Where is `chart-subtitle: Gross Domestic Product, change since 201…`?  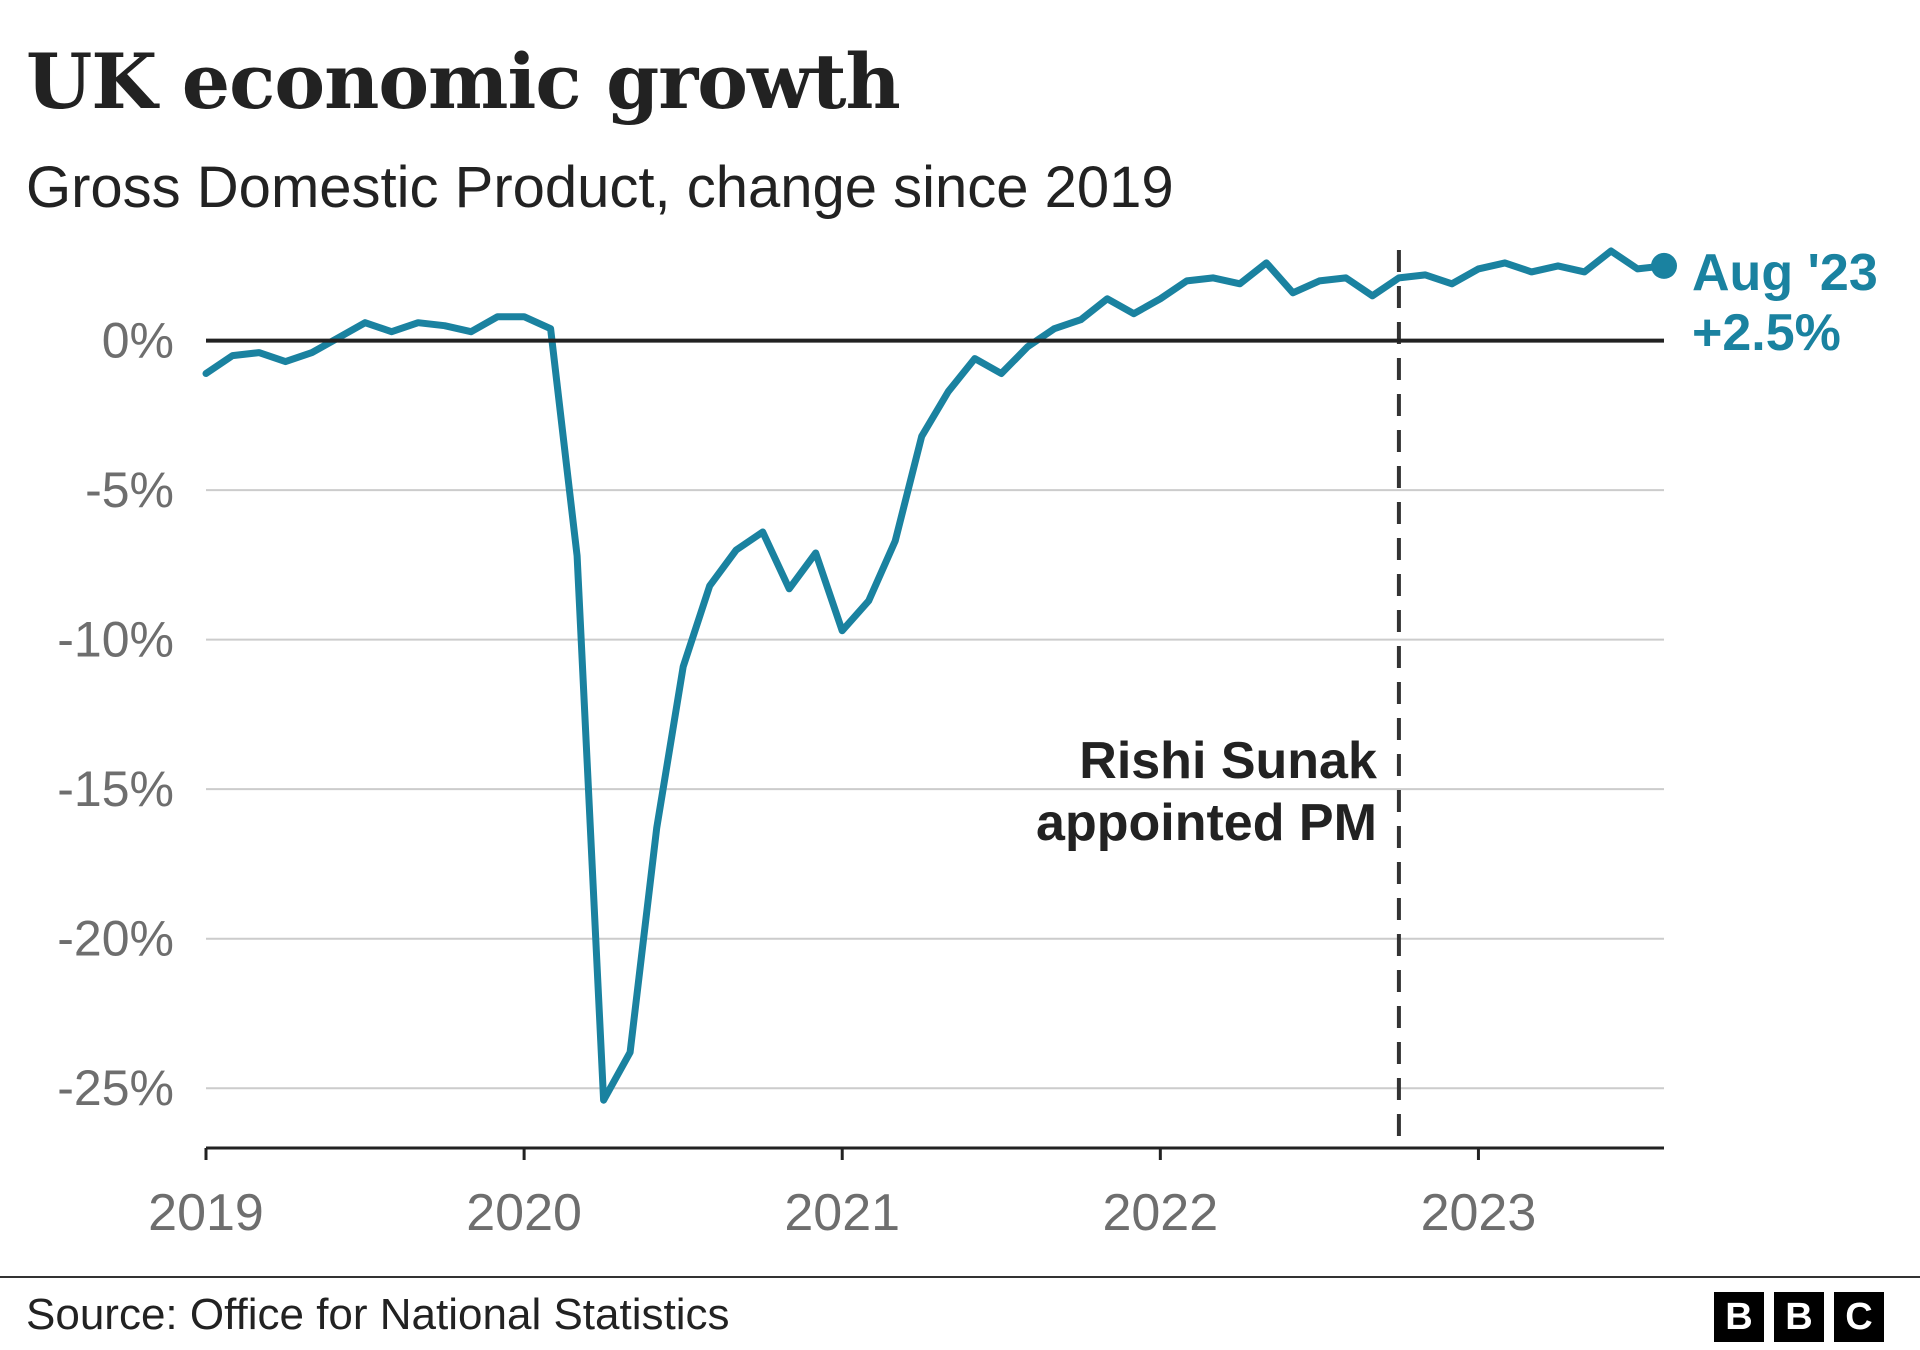 chart-subtitle: Gross Domestic Product, change since 201… is located at coordinates (600, 187).